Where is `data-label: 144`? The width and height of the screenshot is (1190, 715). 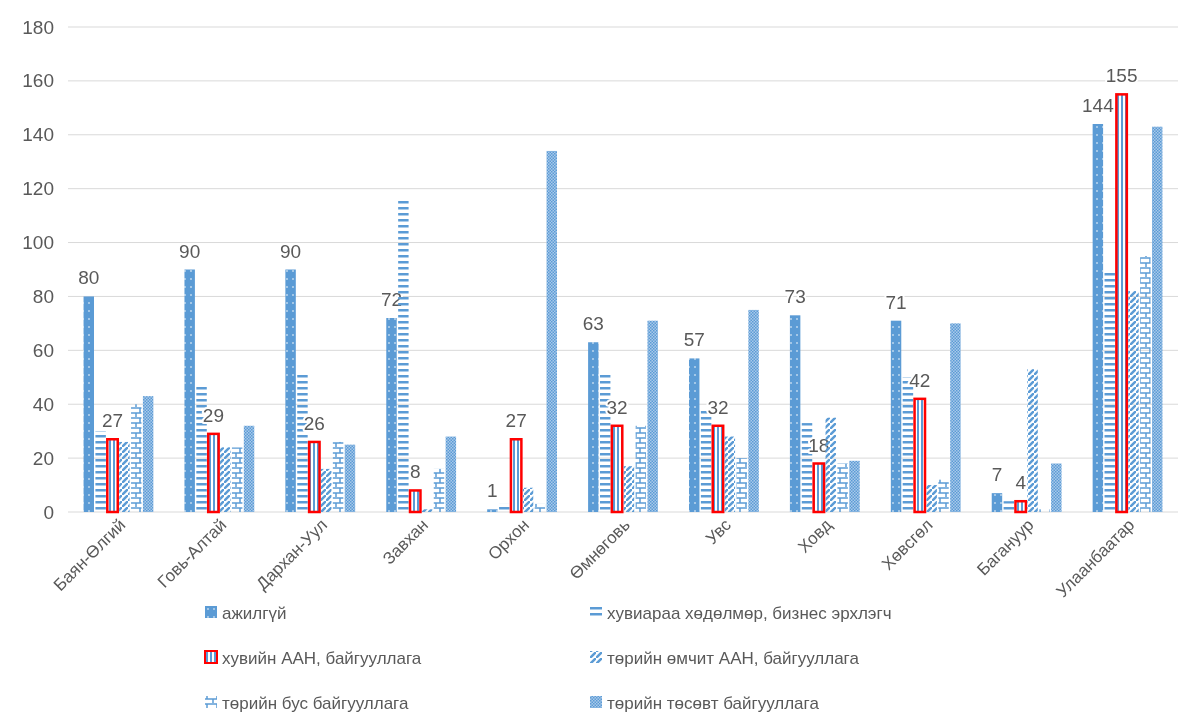
data-label: 144 is located at coordinates (1098, 105).